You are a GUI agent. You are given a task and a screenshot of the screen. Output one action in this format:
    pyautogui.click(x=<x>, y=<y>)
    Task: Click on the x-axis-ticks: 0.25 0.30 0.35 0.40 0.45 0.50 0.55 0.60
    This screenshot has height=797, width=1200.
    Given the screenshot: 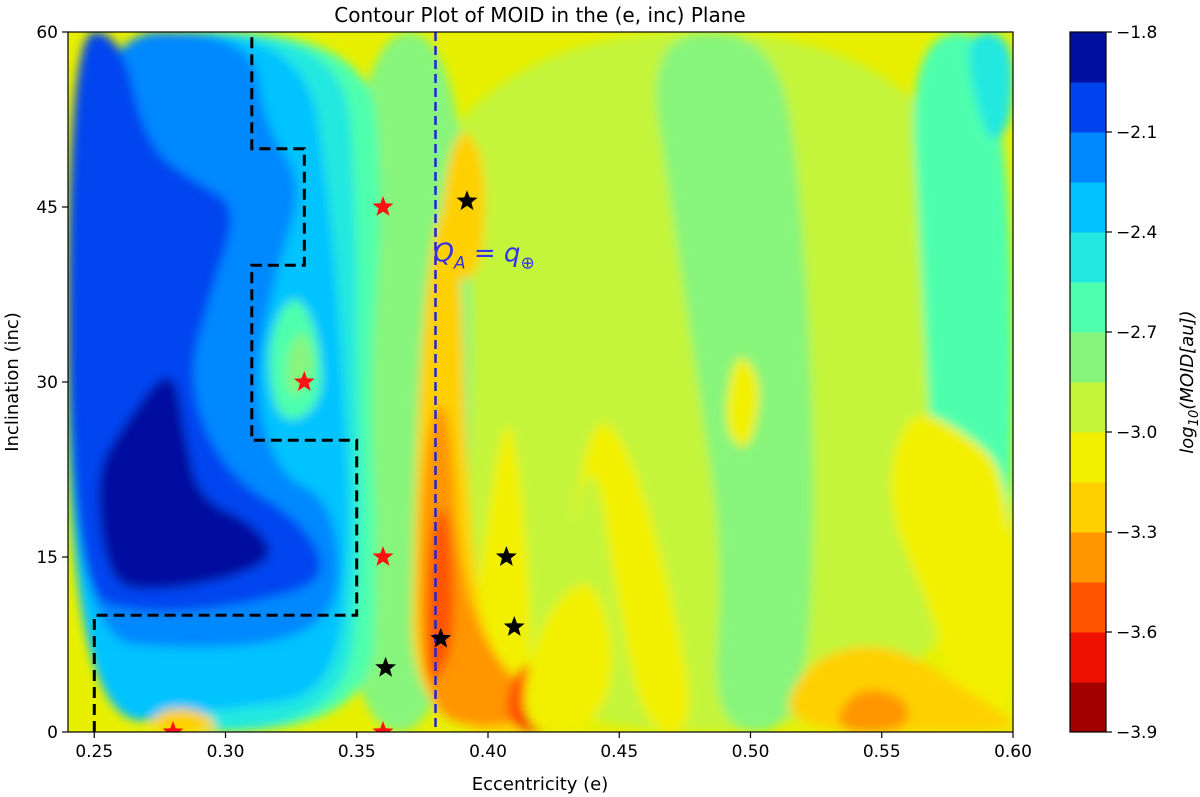 What is the action you would take?
    pyautogui.click(x=553, y=747)
    